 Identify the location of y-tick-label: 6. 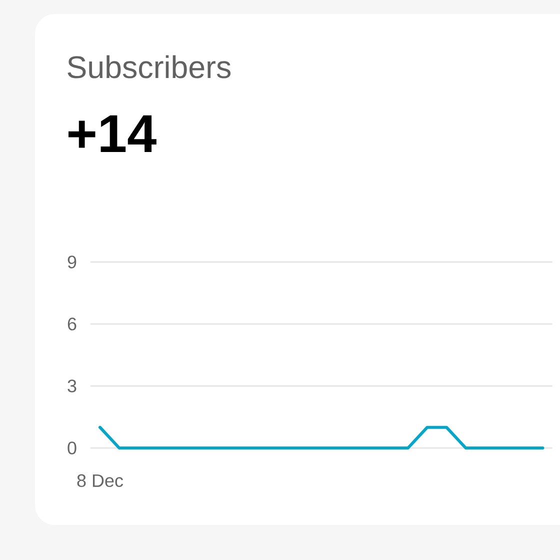
(72, 324).